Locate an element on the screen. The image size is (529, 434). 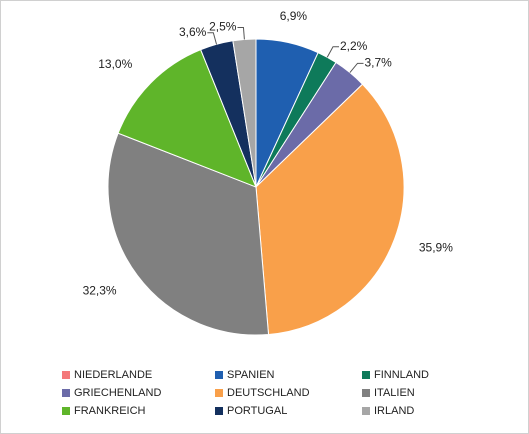
data-label: 3,7% is located at coordinates (379, 63).